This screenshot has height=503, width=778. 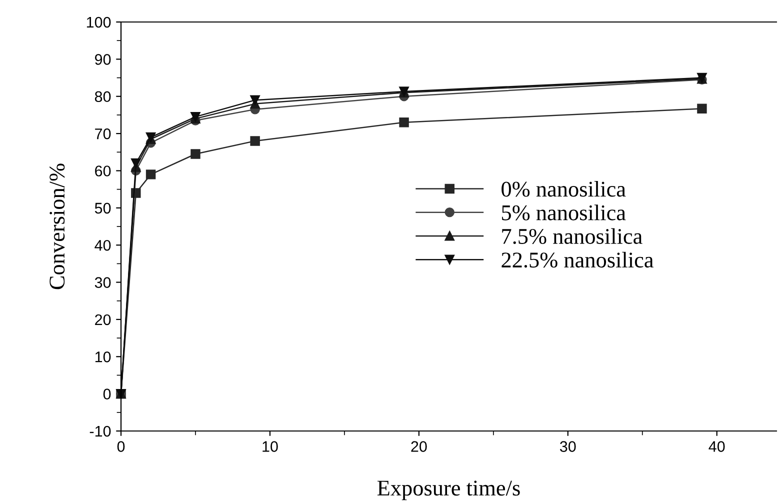 What do you see at coordinates (102, 282) in the screenshot?
I see `y-tick-label: 30` at bounding box center [102, 282].